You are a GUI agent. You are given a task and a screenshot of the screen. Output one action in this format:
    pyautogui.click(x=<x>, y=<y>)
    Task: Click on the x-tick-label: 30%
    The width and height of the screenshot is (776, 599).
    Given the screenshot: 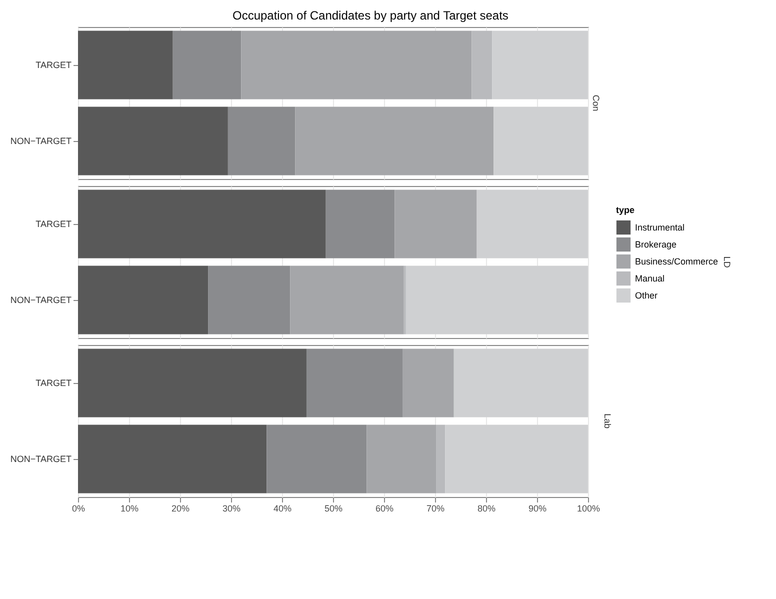 What is the action you would take?
    pyautogui.click(x=231, y=509)
    